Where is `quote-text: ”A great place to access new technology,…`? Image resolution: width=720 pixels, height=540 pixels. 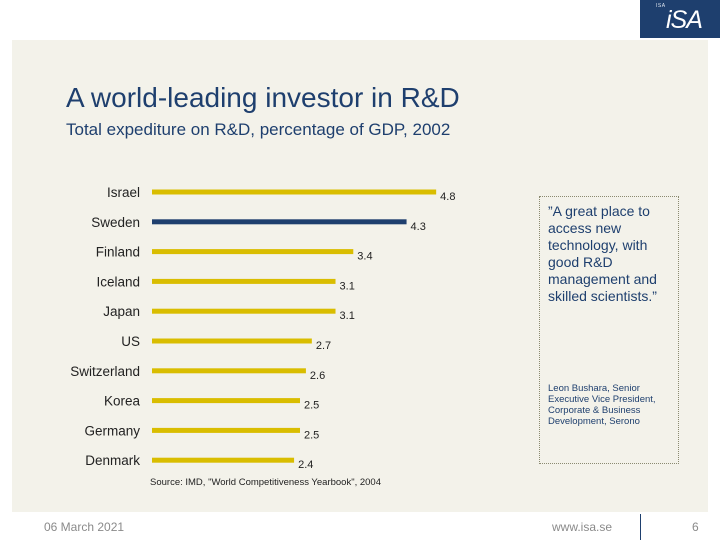
quote-text: ”A great place to access new technology,… is located at coordinates (602, 253).